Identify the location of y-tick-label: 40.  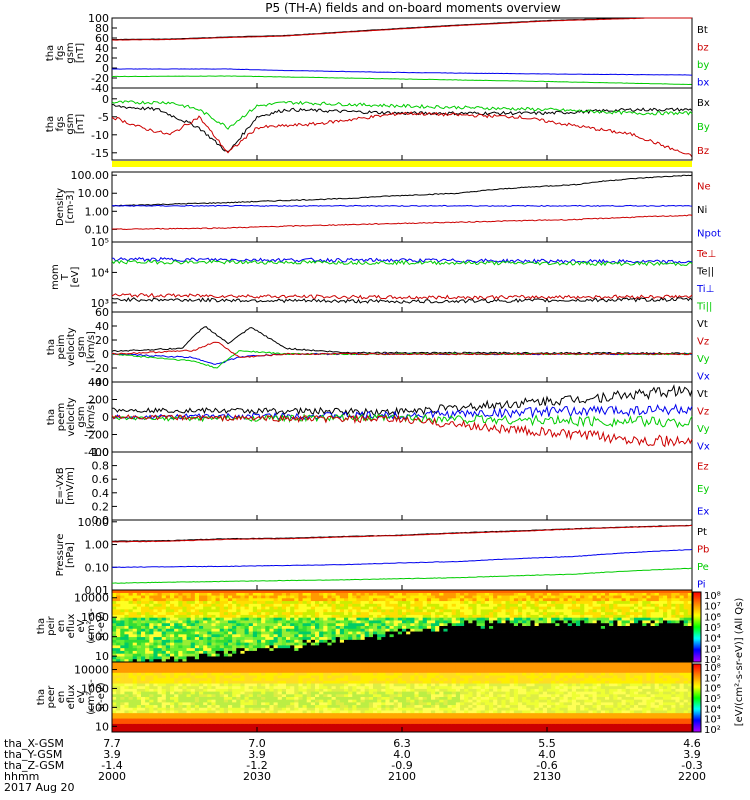
(102, 48).